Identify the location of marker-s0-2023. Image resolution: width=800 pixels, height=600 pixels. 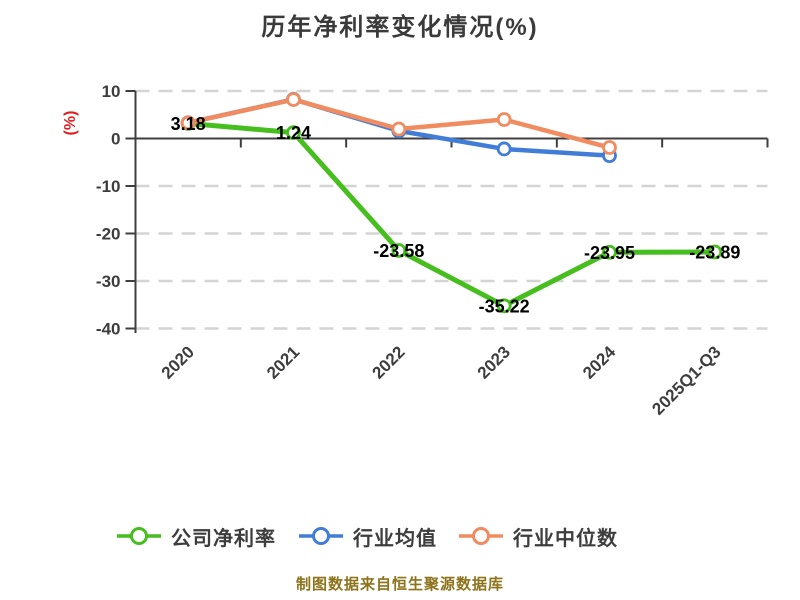
(504, 306).